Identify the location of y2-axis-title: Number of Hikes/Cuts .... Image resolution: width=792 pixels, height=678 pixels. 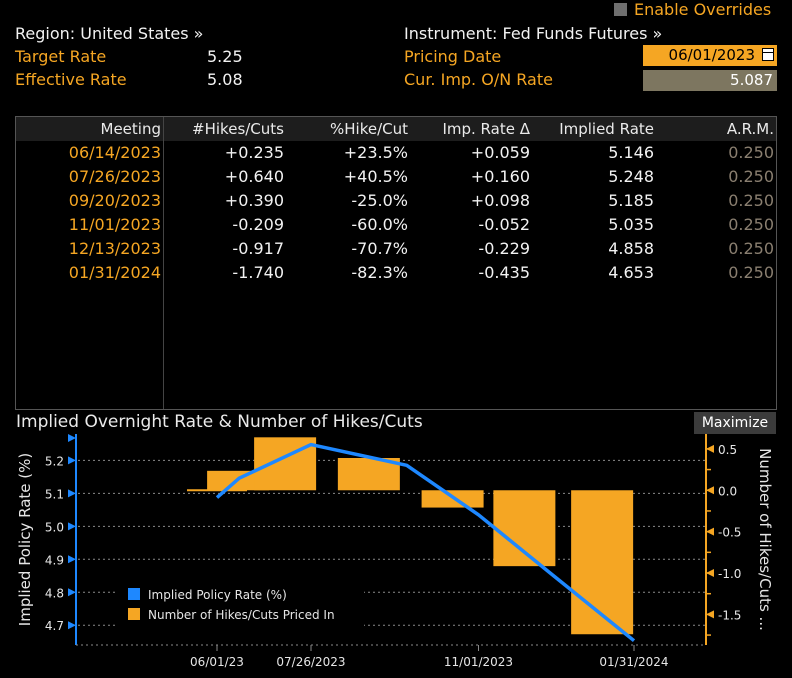
(765, 539).